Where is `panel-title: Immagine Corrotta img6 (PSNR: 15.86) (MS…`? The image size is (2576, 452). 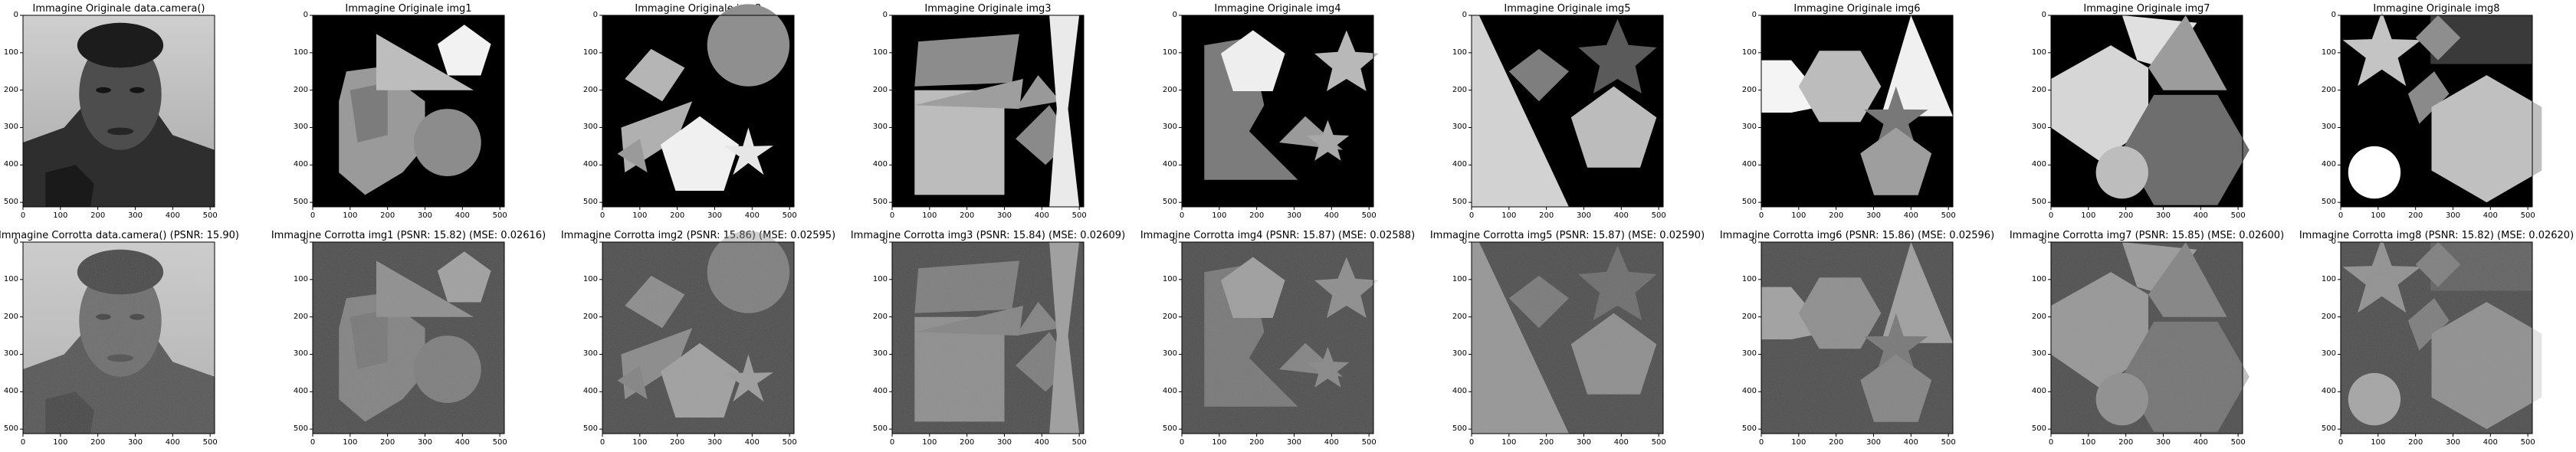 panel-title: Immagine Corrotta img6 (PSNR: 15.86) (MS… is located at coordinates (1857, 235).